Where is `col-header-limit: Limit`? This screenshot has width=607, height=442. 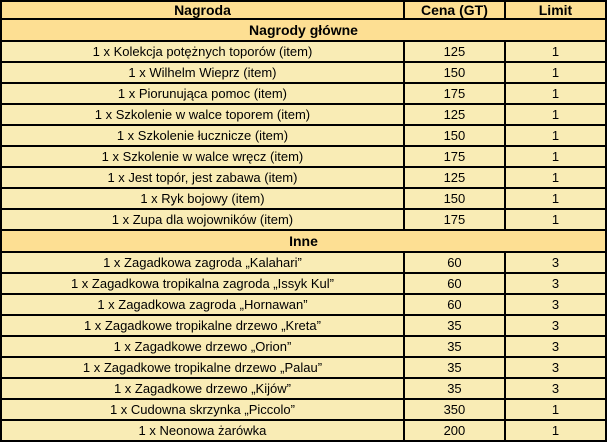
col-header-limit: Limit is located at coordinates (555, 10).